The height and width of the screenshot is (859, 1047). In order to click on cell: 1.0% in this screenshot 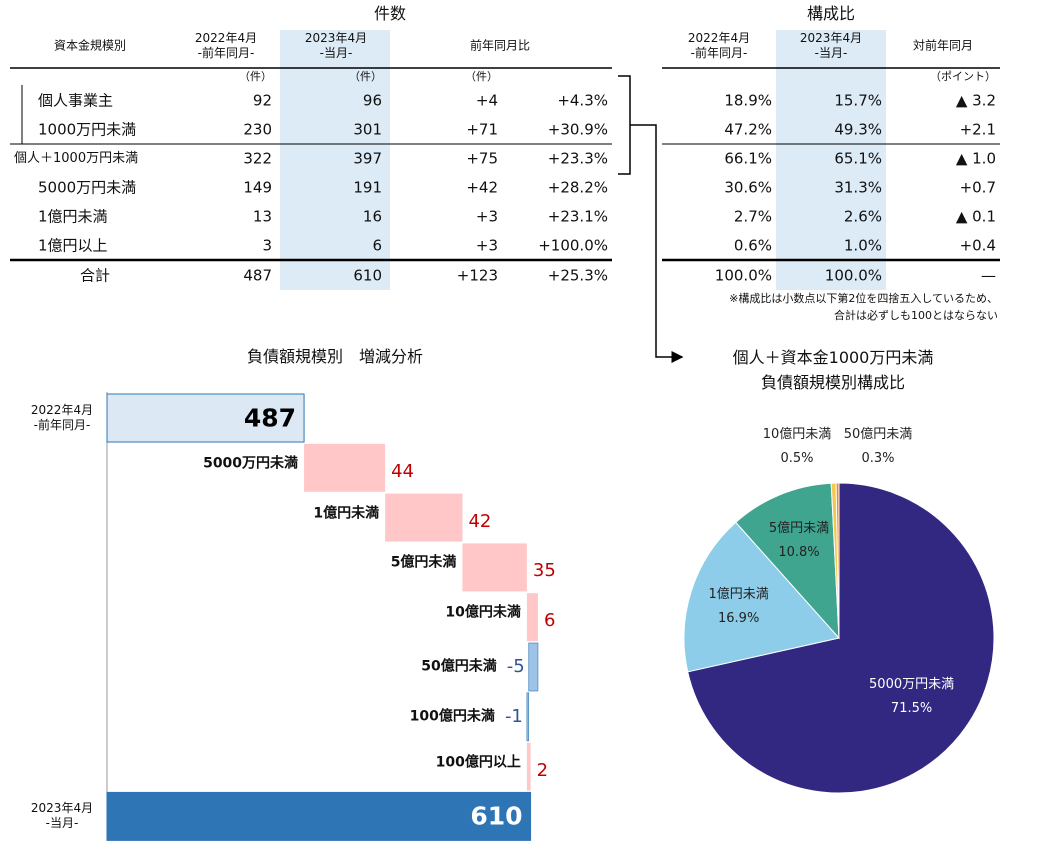, I will do `click(862, 245)`.